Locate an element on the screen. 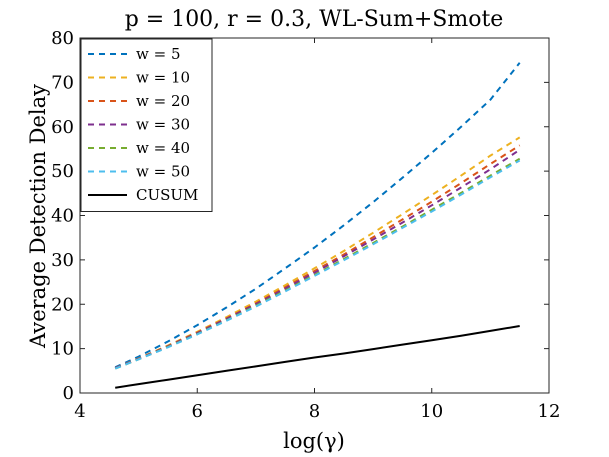 This screenshot has height=457, width=609. legend-label: w = 5 is located at coordinates (158, 54).